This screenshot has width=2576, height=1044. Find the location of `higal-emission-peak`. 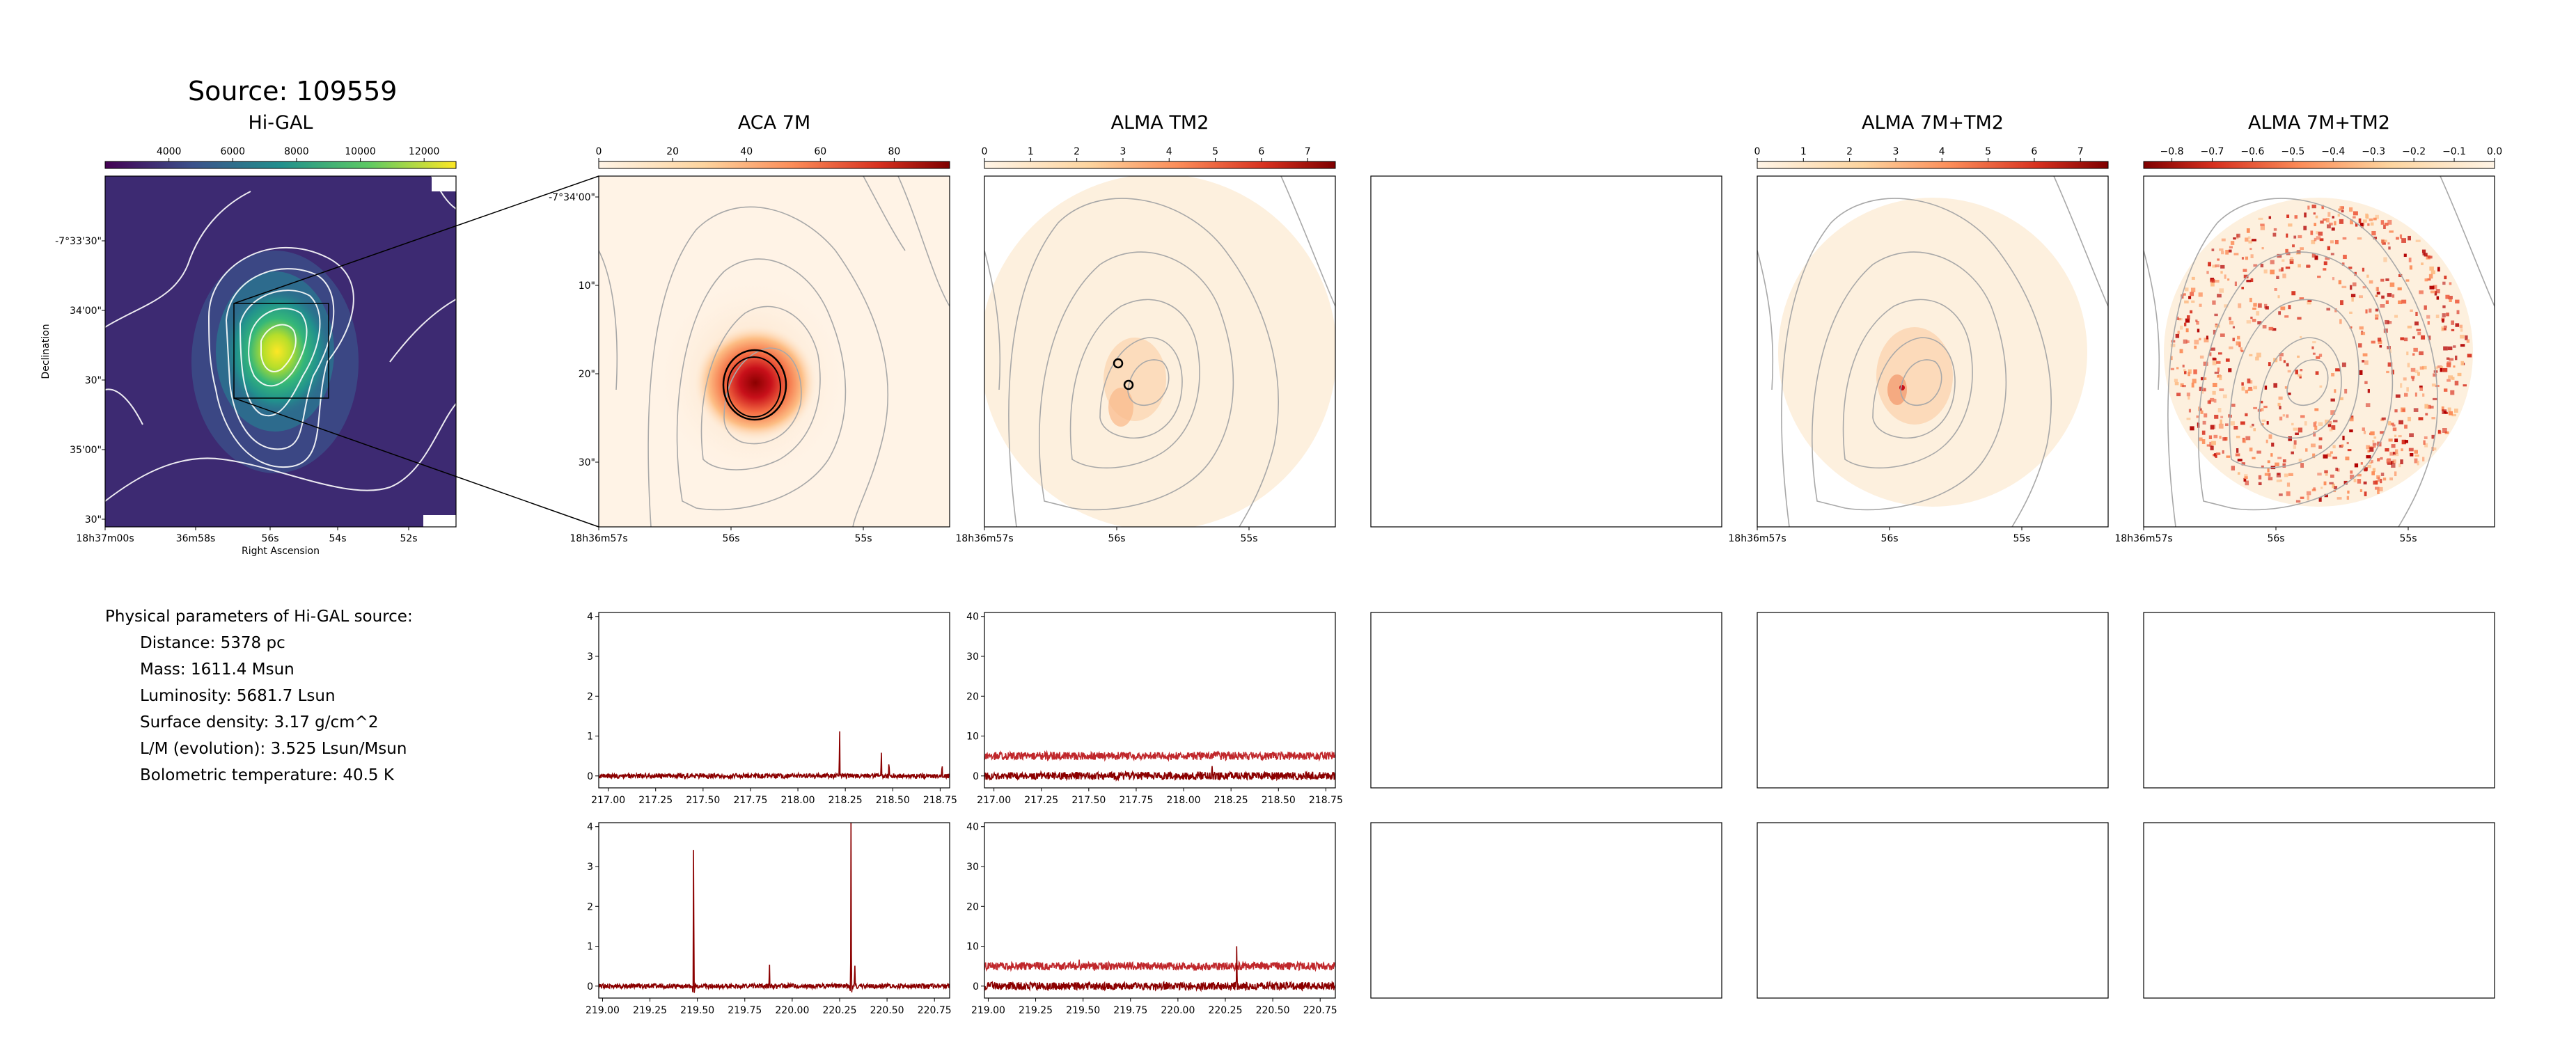

higal-emission-peak is located at coordinates (277, 351).